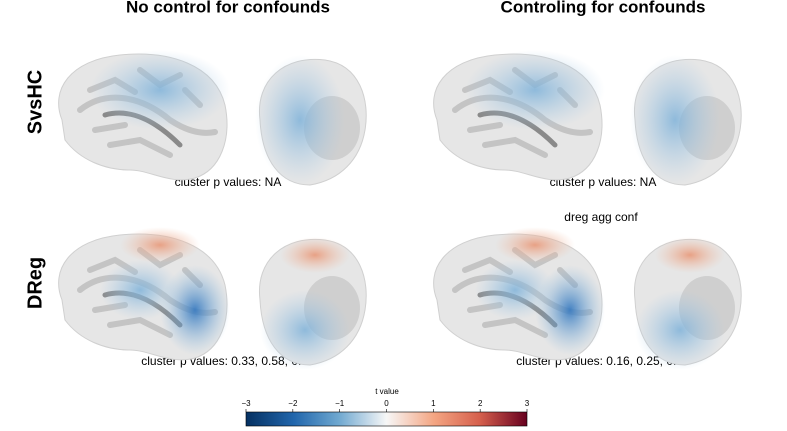 This screenshot has width=787, height=431. I want to click on row-label: DReg, so click(35, 283).